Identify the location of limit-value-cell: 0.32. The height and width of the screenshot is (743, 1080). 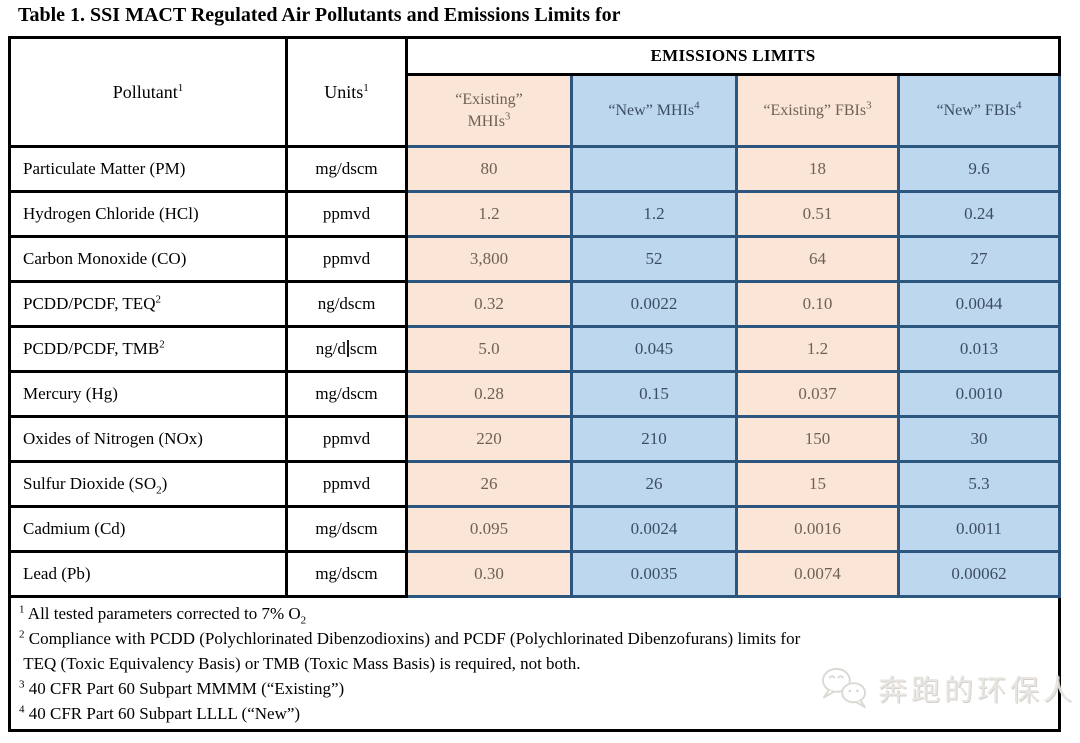
(489, 304).